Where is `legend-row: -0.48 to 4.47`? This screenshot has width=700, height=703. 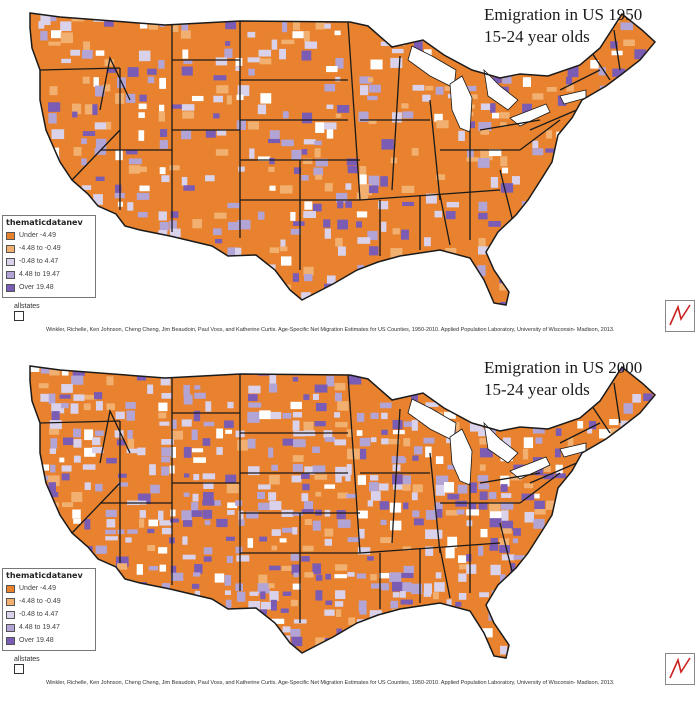
legend-row: -0.48 to 4.47 is located at coordinates (49, 261).